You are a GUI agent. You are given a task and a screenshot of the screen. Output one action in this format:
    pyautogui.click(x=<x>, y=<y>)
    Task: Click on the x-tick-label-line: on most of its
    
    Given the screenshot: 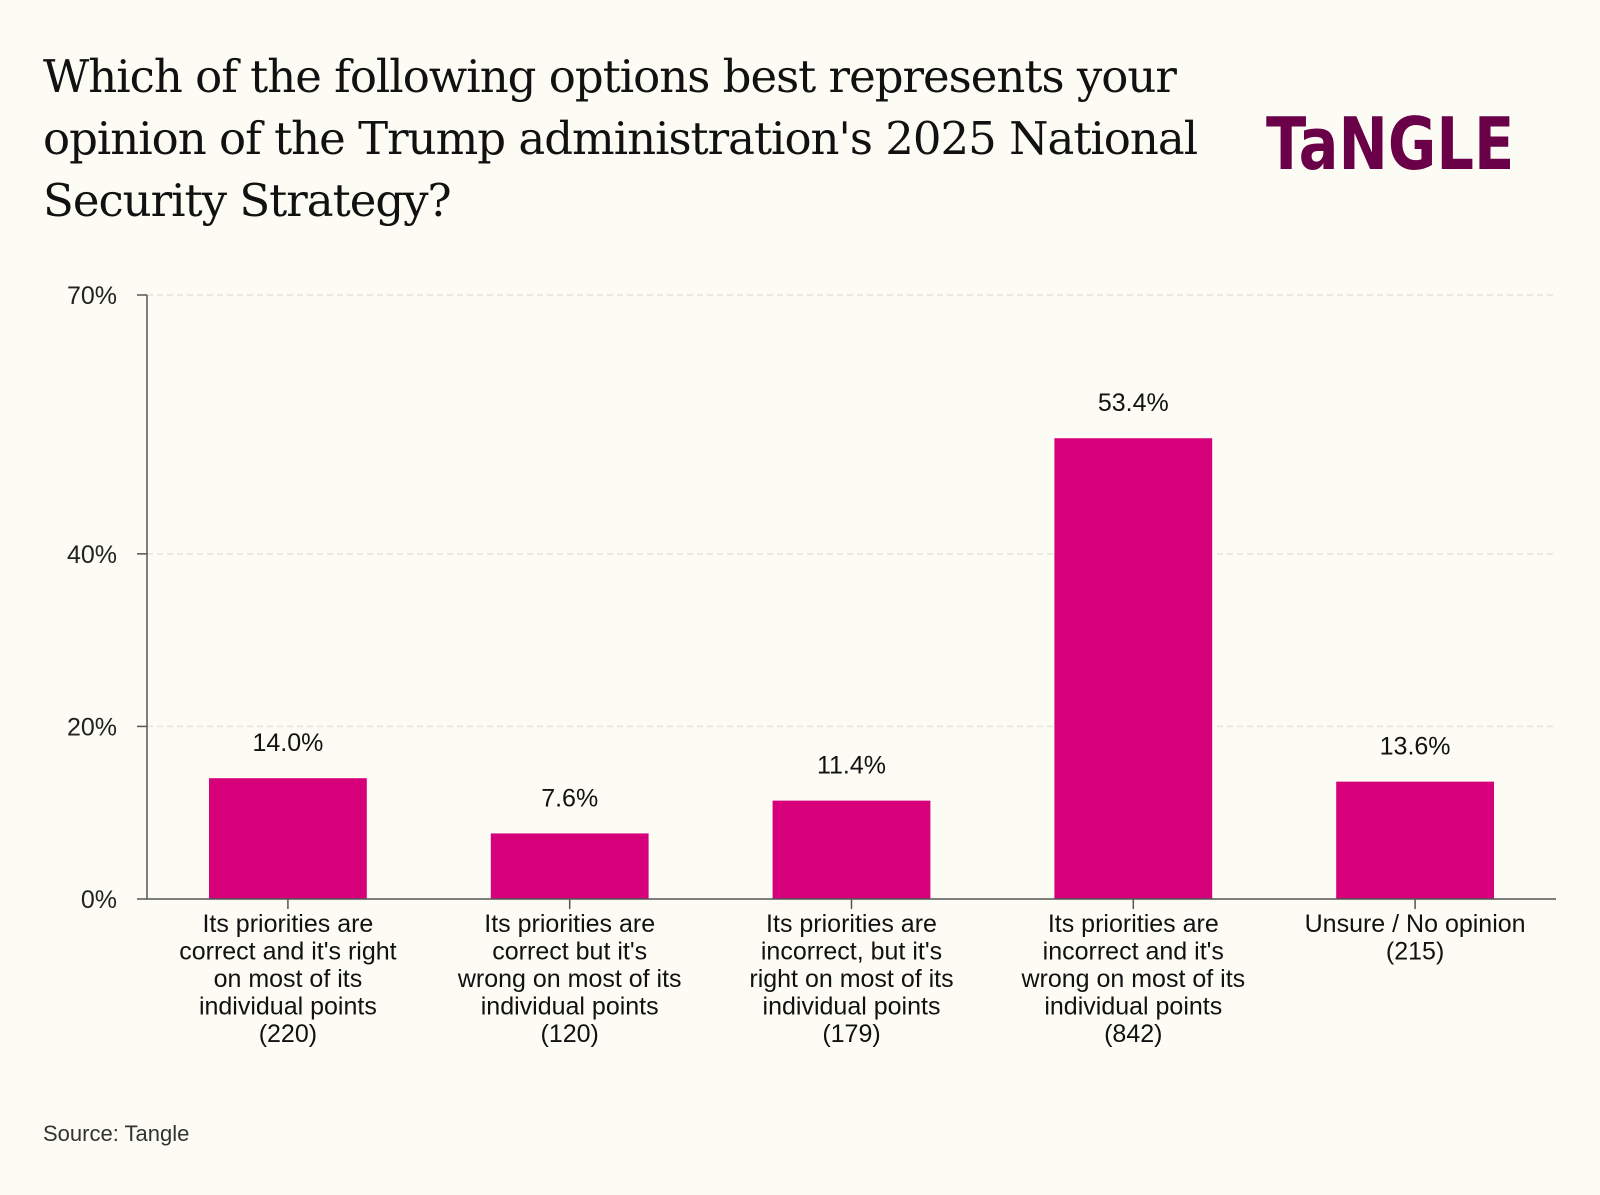 What is the action you would take?
    pyautogui.click(x=288, y=979)
    